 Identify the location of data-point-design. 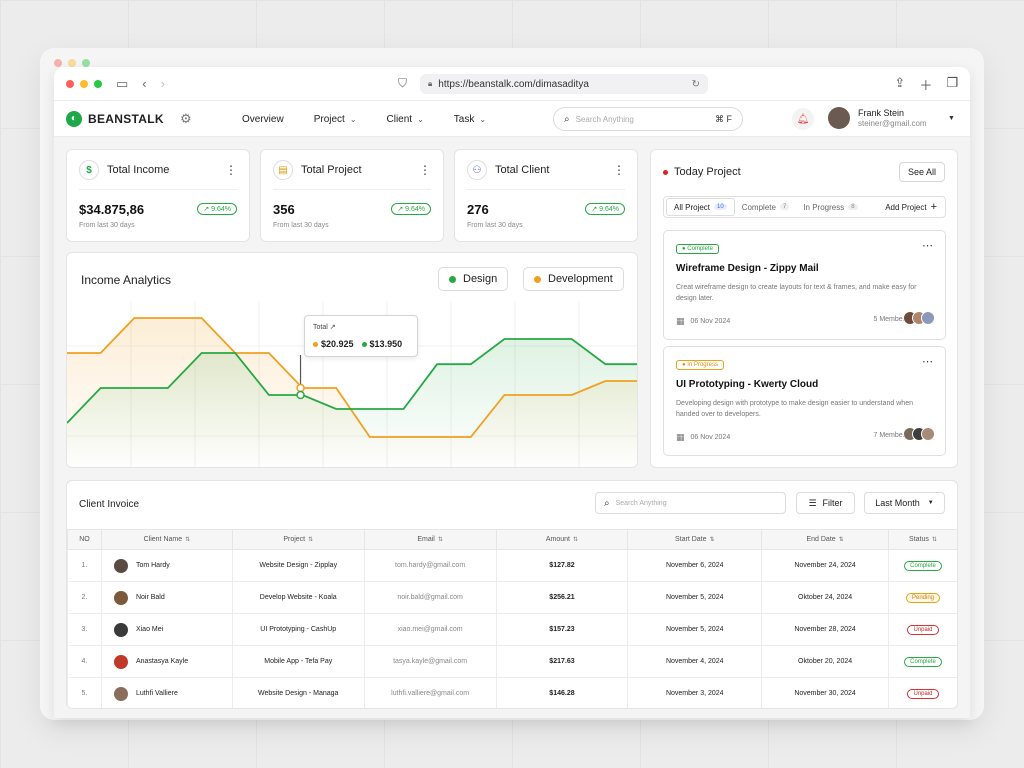
(300, 395).